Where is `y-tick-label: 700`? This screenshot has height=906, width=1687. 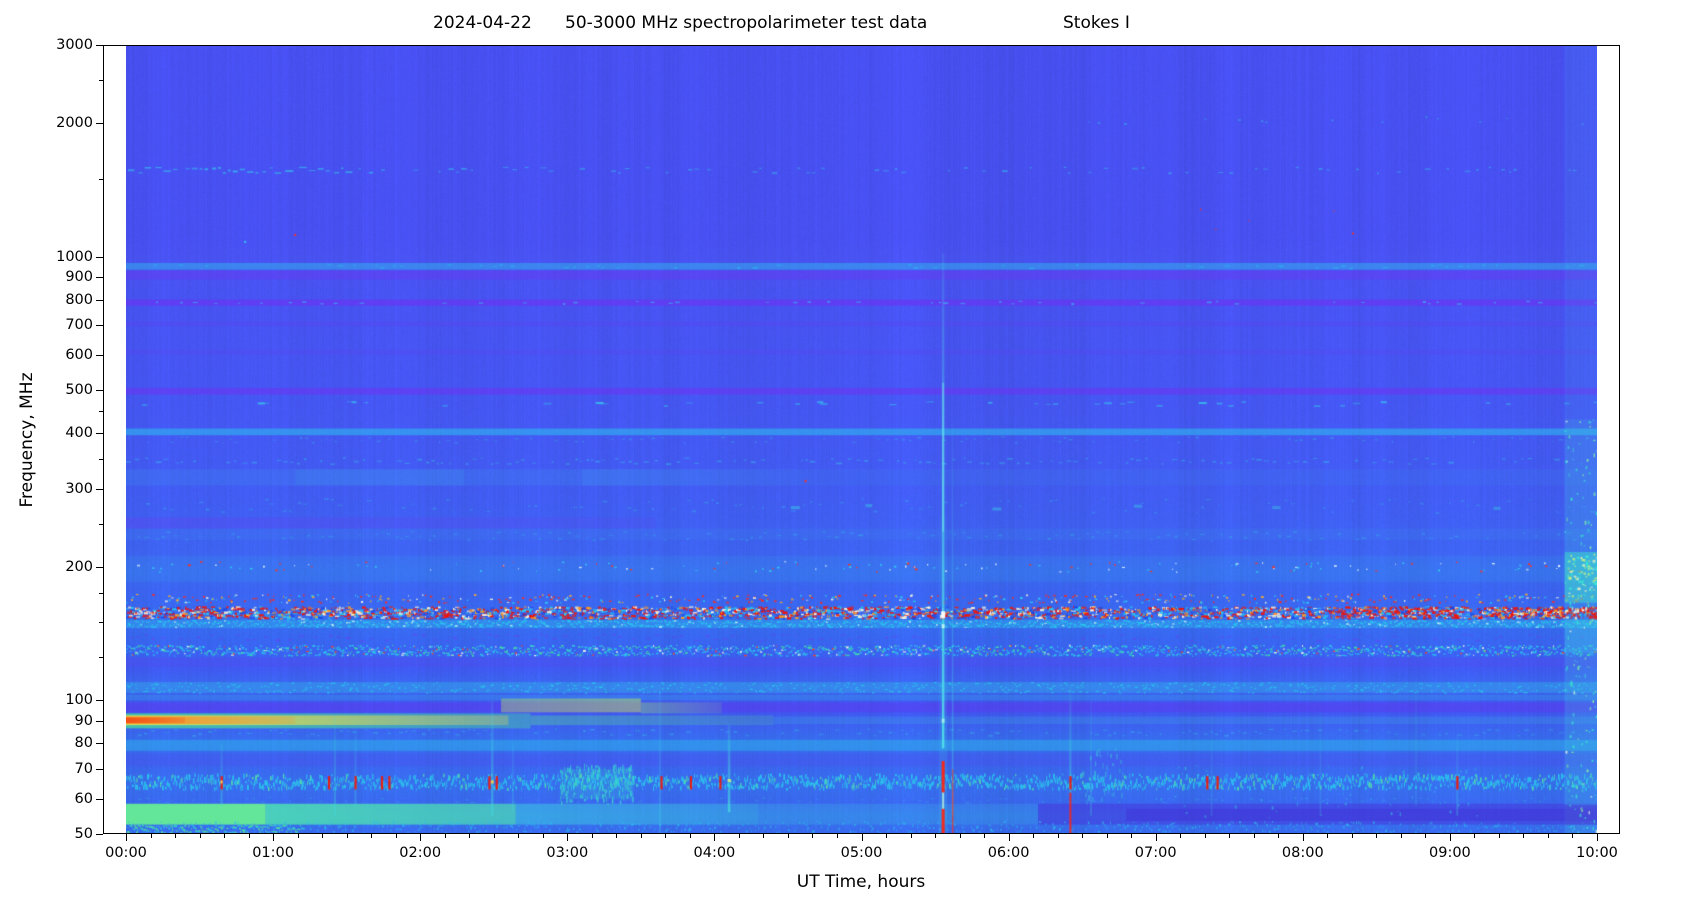
y-tick-label: 700 is located at coordinates (79, 325).